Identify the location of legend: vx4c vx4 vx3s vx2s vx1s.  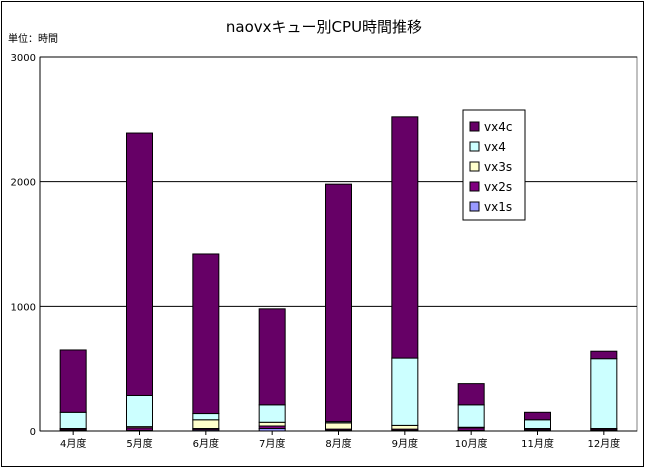
(494, 165).